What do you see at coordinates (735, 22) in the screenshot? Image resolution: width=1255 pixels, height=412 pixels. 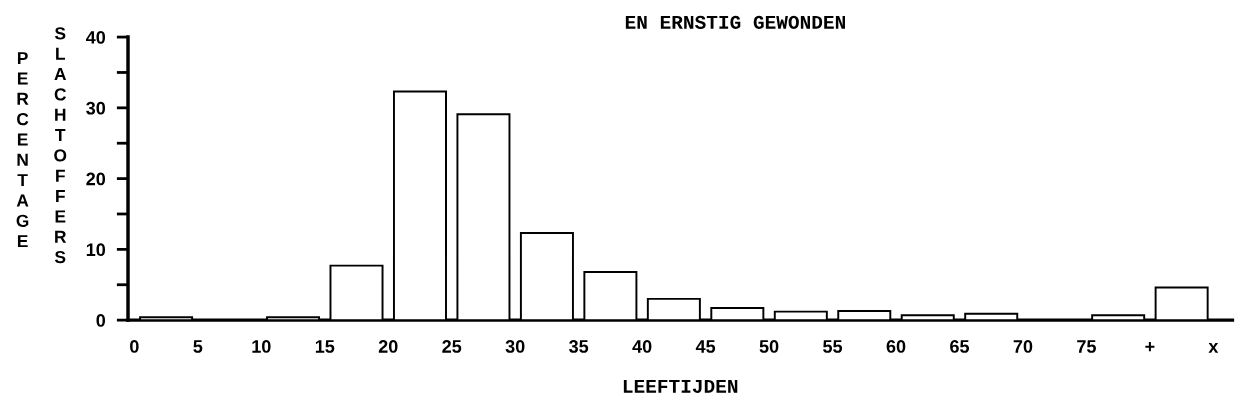 I see `chart-title: EN ERNSTIG GEWONDEN` at bounding box center [735, 22].